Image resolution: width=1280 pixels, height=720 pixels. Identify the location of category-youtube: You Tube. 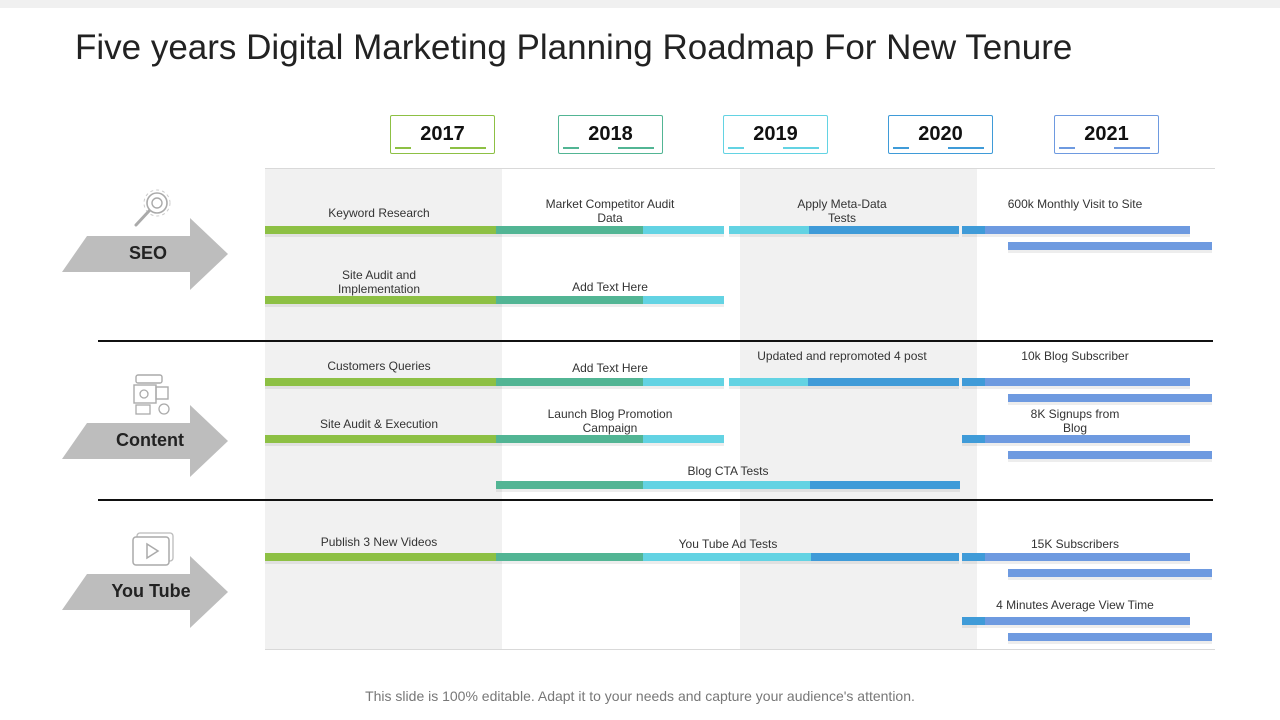
(151, 591).